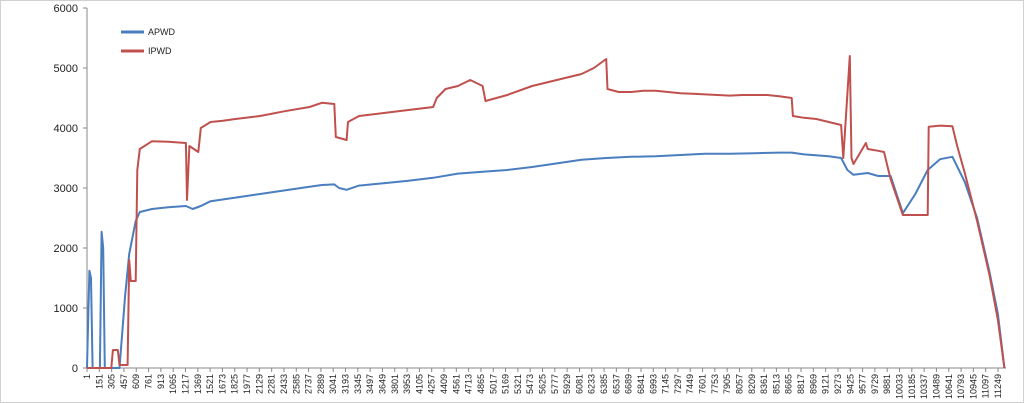  I want to click on x-tick-label: 7601, so click(703, 384).